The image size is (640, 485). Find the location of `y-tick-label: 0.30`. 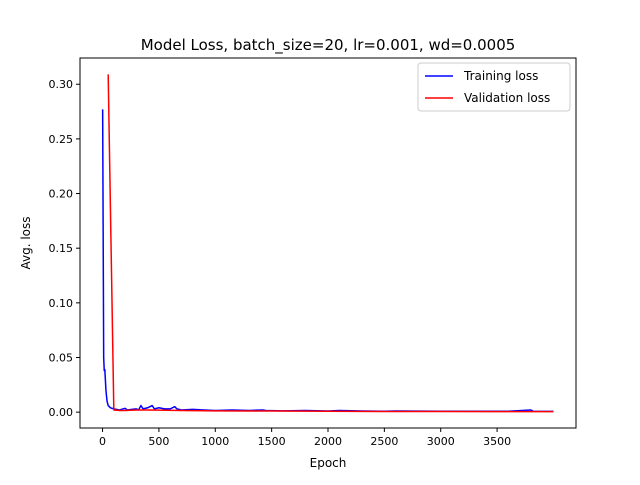

y-tick-label: 0.30 is located at coordinates (61, 84).